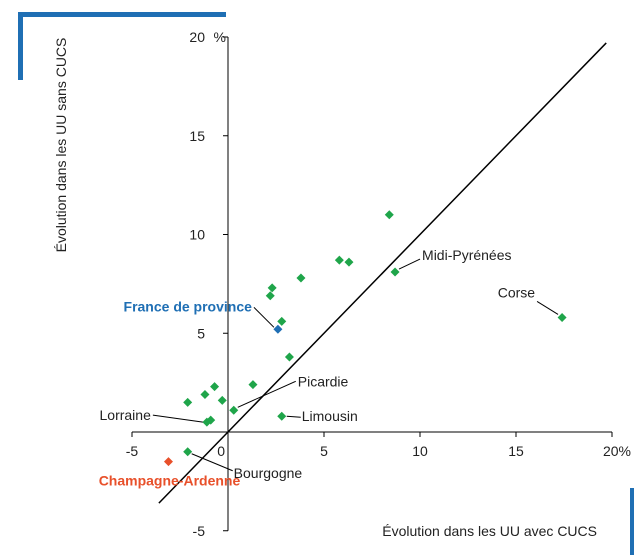 The image size is (634, 555). What do you see at coordinates (188, 306) in the screenshot?
I see `point-label: France de province` at bounding box center [188, 306].